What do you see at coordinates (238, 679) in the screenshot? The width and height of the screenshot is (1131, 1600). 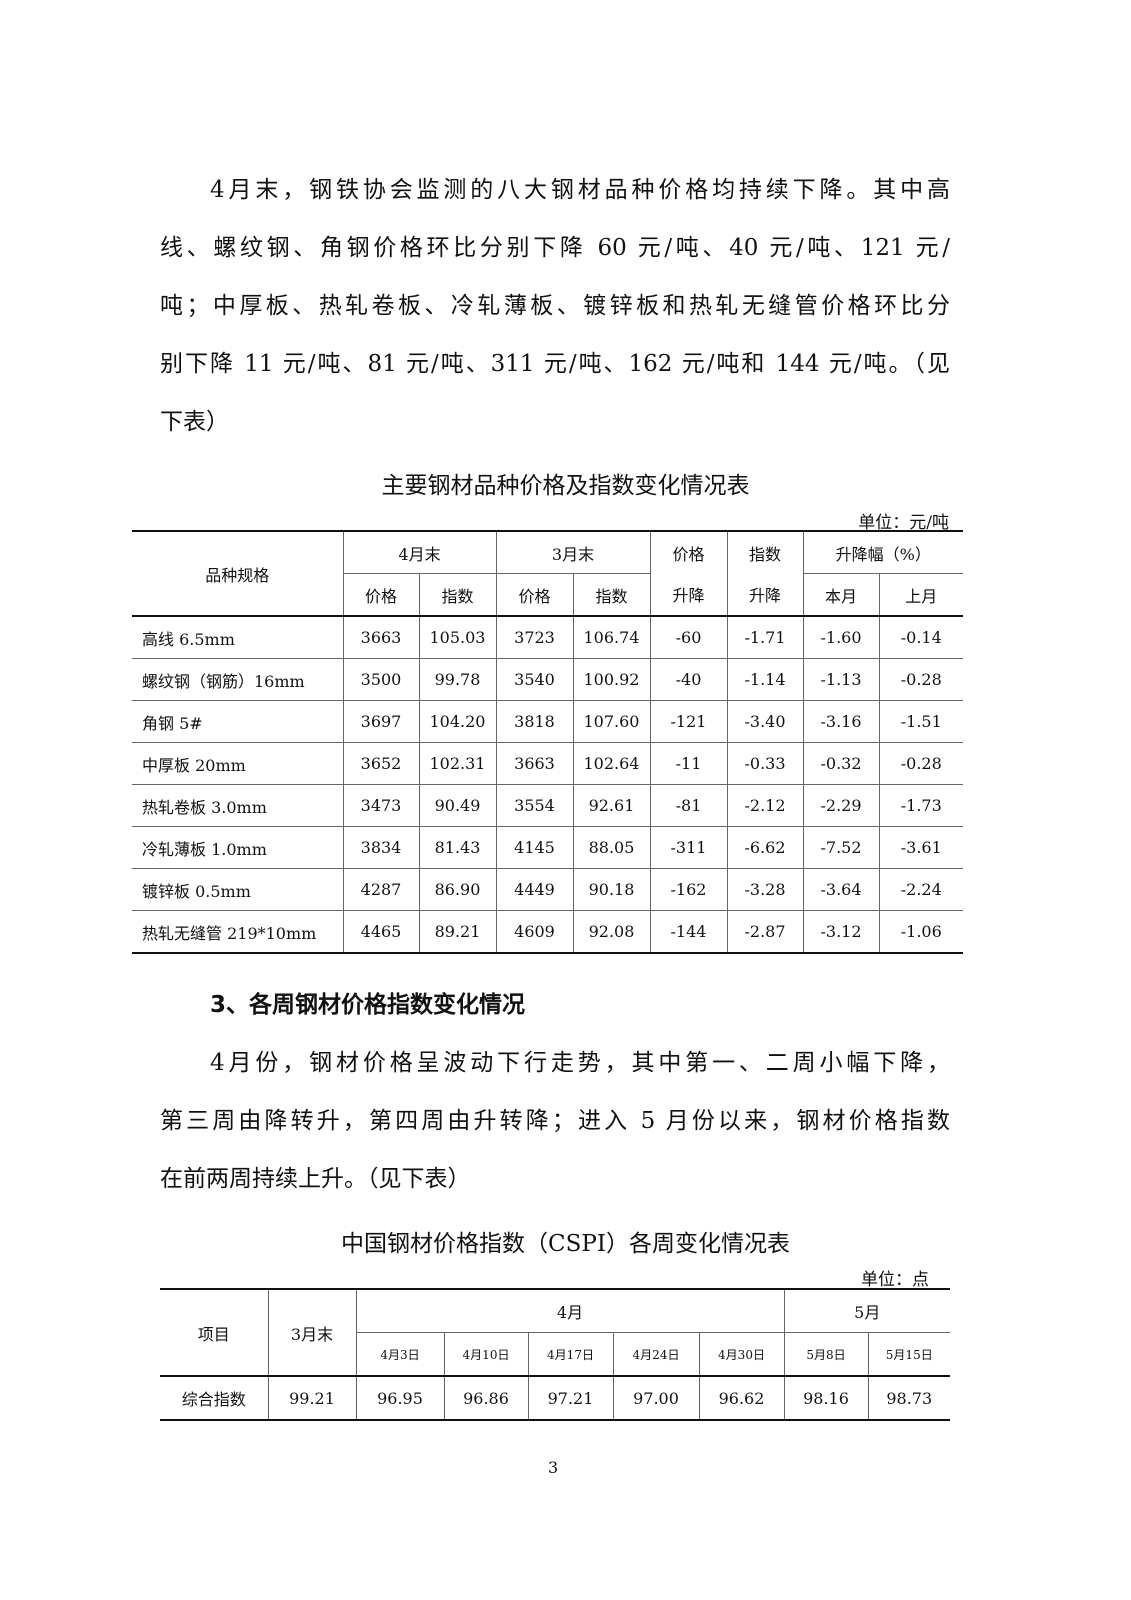 I see `row-label: 螺纹钢（钢筋）16mm` at bounding box center [238, 679].